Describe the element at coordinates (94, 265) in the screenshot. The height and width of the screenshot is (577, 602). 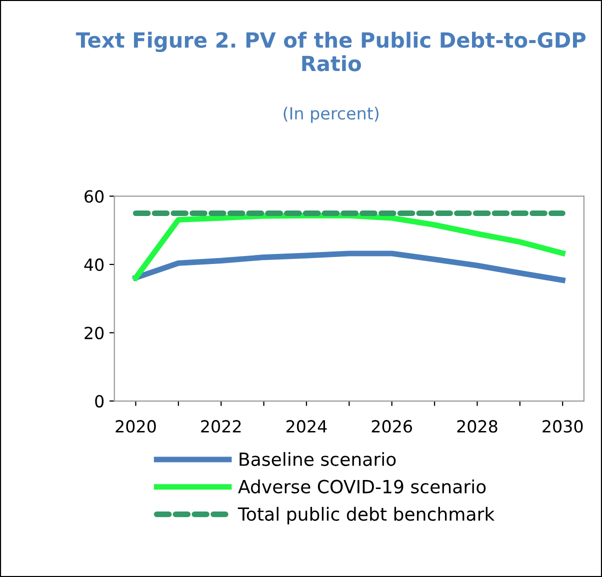
I see `y-tick-label: 40` at that location.